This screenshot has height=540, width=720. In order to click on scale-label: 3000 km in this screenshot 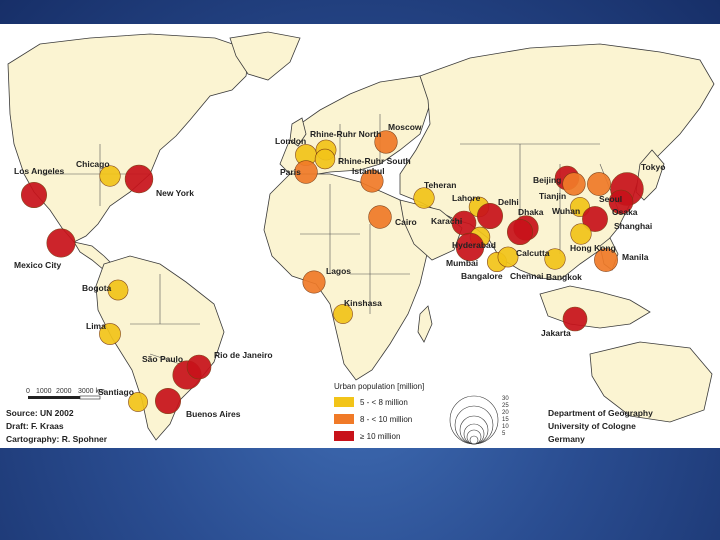, I will do `click(91, 391)`.